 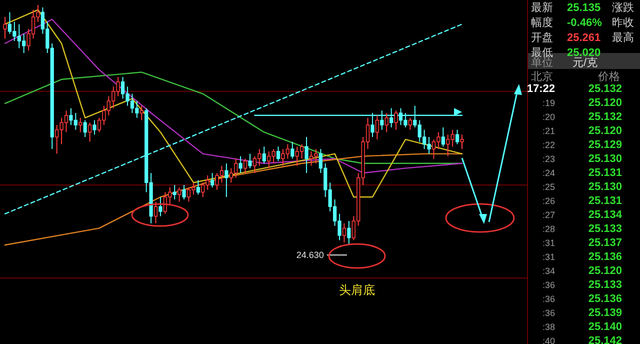 What do you see at coordinates (623, 8) in the screenshot?
I see `text: 涨跌` at bounding box center [623, 8].